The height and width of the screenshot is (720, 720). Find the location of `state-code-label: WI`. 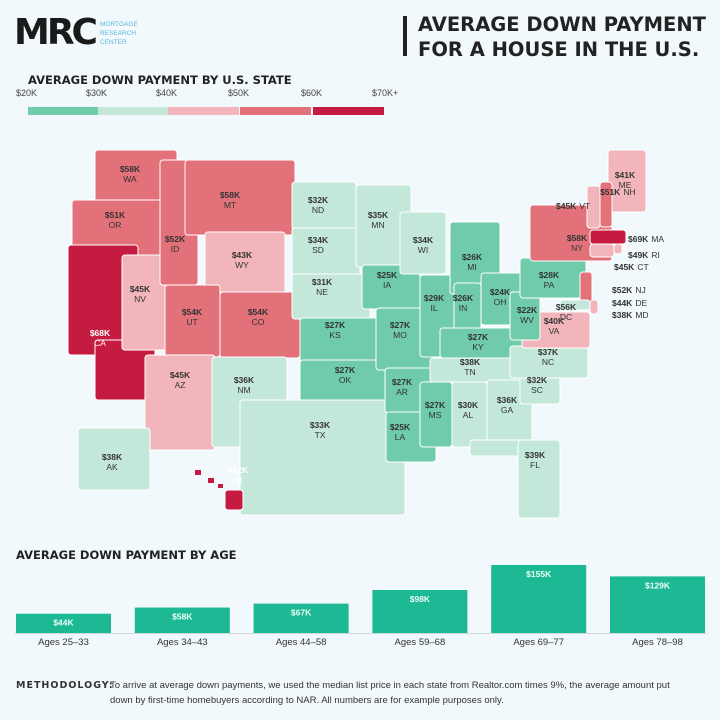

state-code-label: WI is located at coordinates (423, 250).